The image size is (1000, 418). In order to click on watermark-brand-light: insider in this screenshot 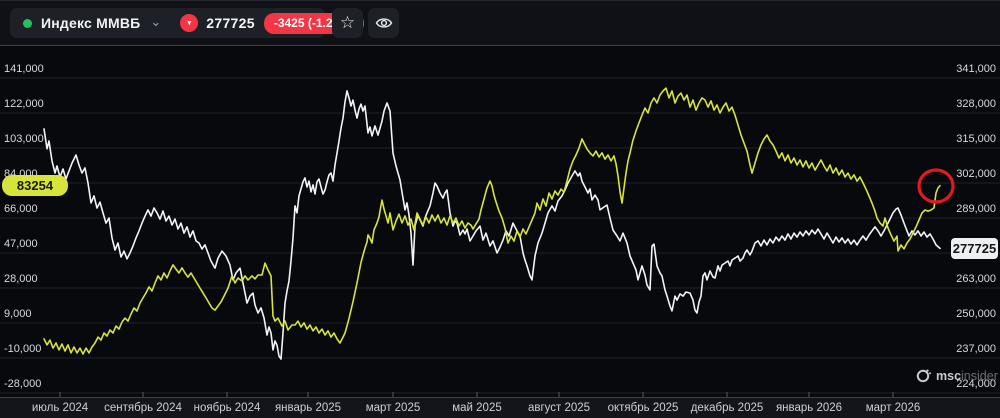, I will do `click(979, 375)`.